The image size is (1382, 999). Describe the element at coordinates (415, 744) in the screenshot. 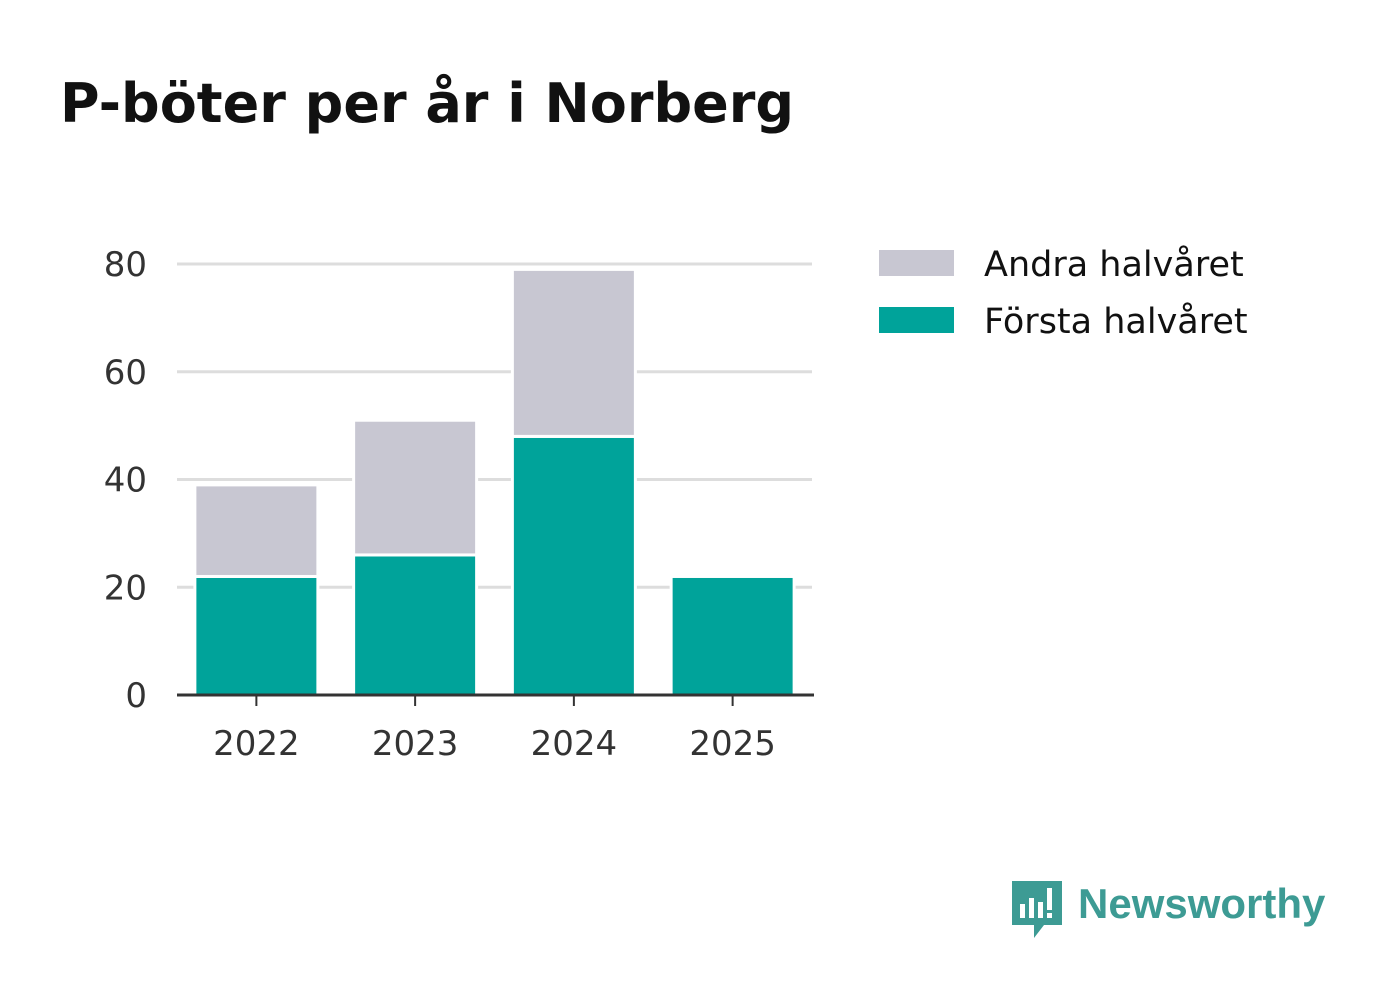

I see `x-tick-label-2023: 2023` at that location.